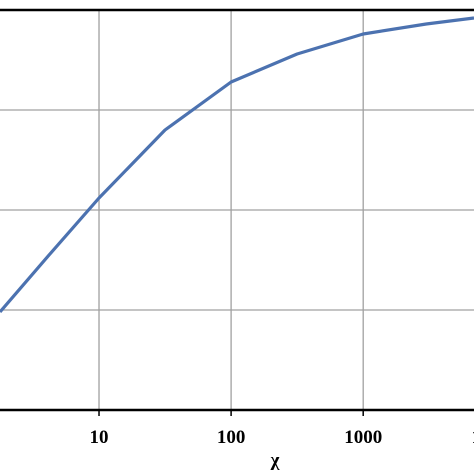 This screenshot has width=474, height=474. Describe the element at coordinates (363, 437) in the screenshot. I see `x-tick-label: 1000` at that location.